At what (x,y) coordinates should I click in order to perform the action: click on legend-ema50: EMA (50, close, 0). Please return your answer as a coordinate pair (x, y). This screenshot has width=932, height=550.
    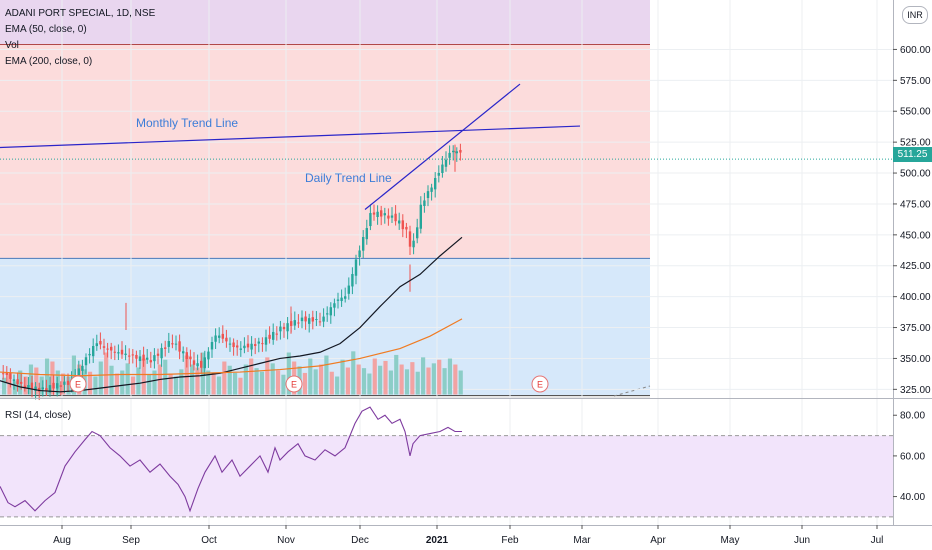
    Looking at the image, I should click on (46, 29).